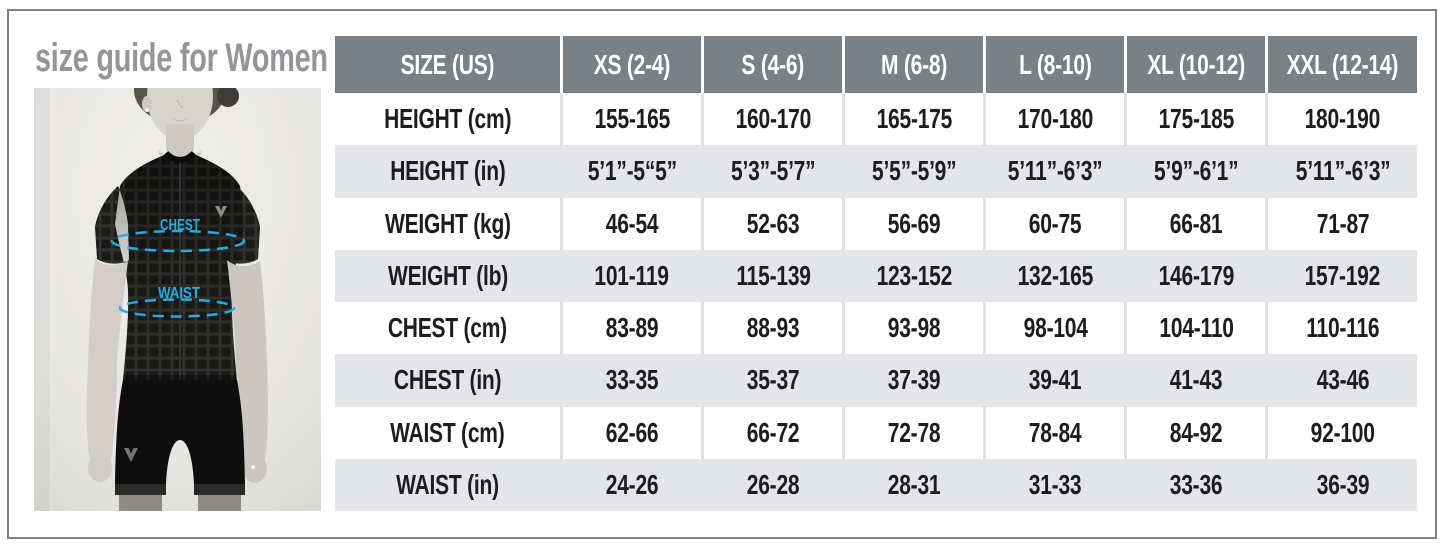 The height and width of the screenshot is (546, 1445). Describe the element at coordinates (772, 328) in the screenshot. I see `value-cell: 88-93` at that location.